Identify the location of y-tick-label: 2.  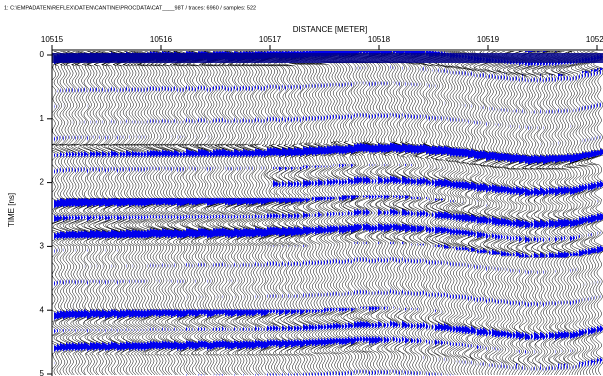
(42, 182).